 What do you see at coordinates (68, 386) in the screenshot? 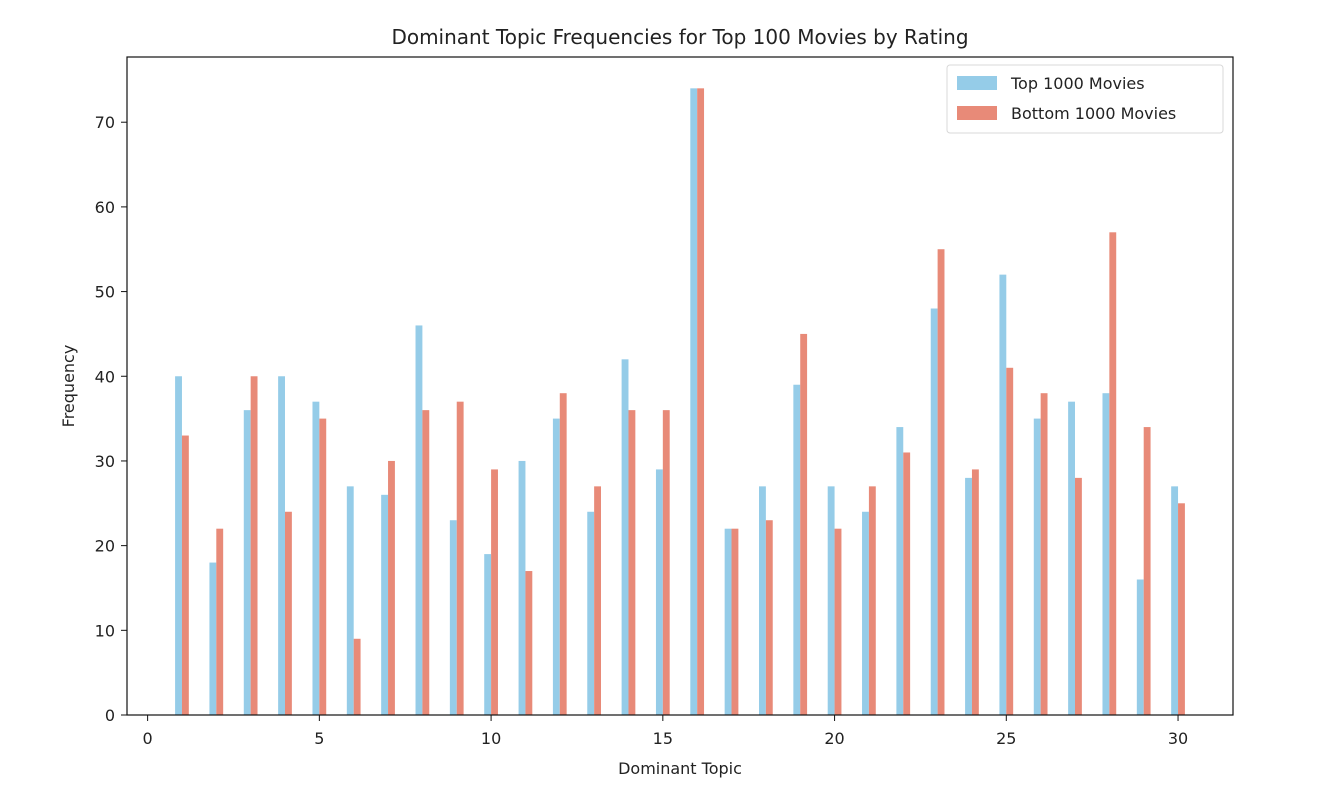
I see `y-axis-label: Frequency` at bounding box center [68, 386].